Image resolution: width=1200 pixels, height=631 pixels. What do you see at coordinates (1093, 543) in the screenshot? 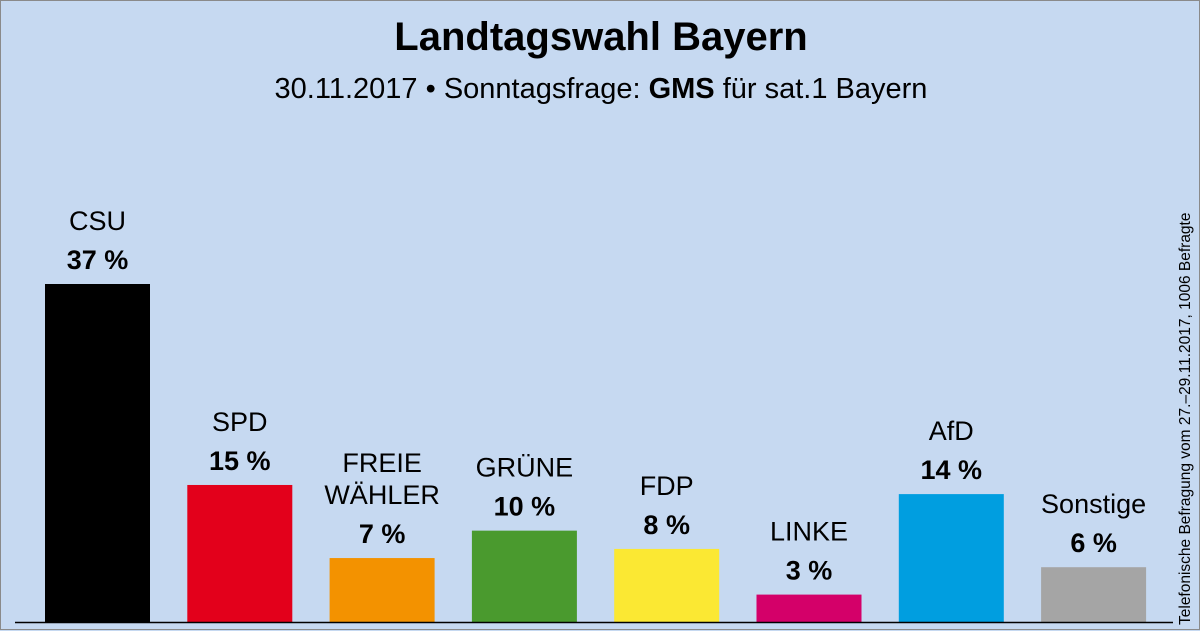
I see `value-label-sonstige: 6 %` at bounding box center [1093, 543].